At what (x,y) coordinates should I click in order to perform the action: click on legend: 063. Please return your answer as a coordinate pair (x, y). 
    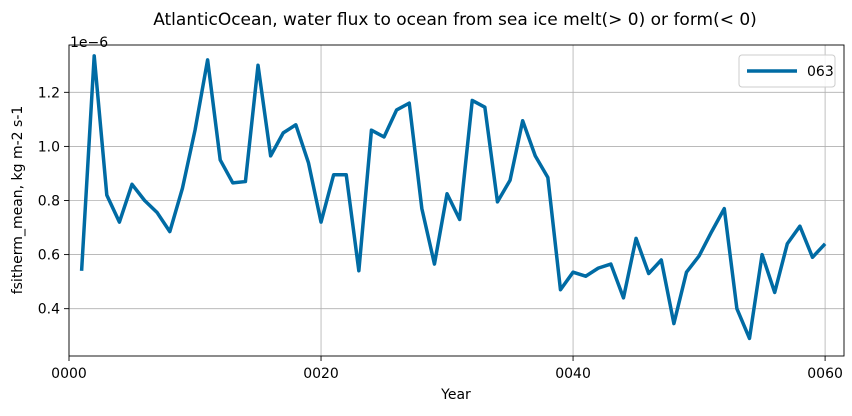
    Looking at the image, I should click on (787, 71).